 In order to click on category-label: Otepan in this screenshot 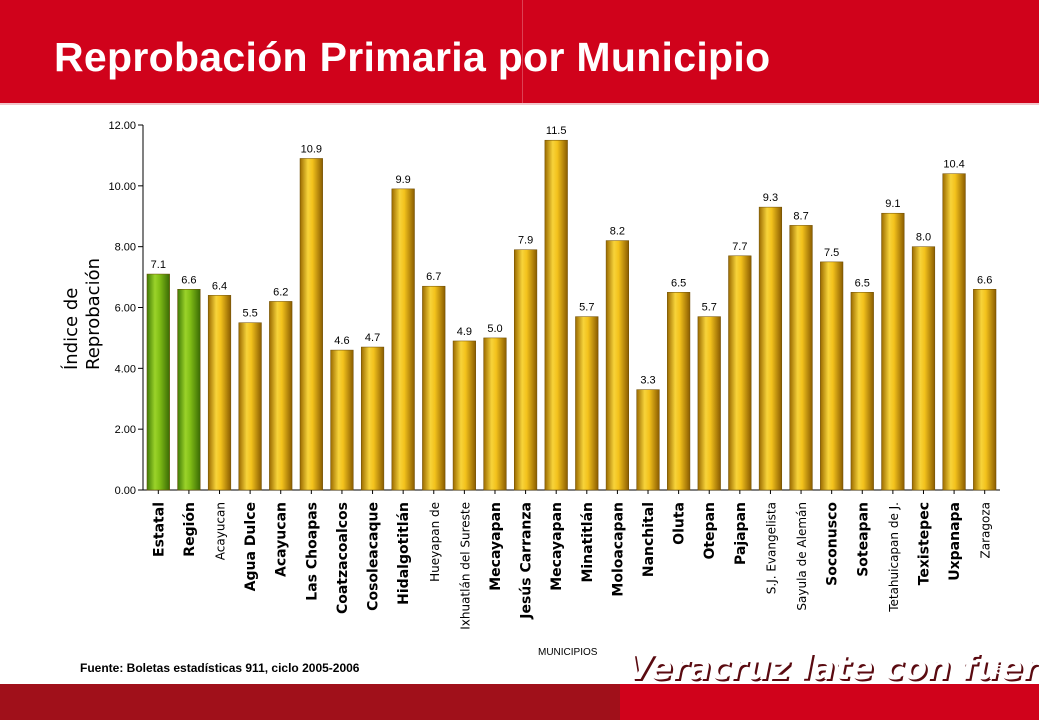, I will do `click(710, 531)`.